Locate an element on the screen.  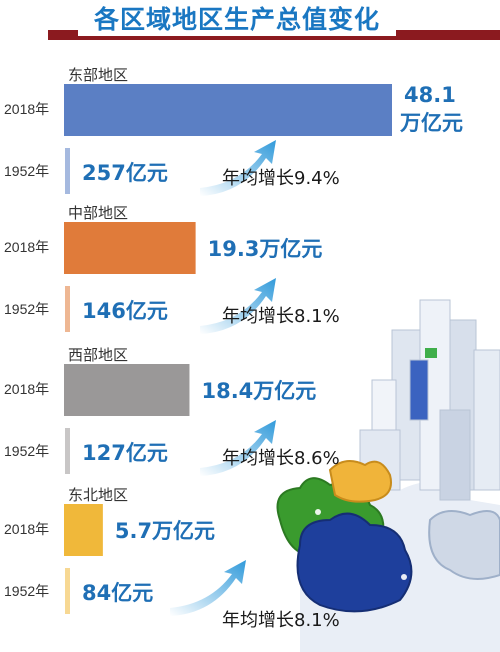
growth-arrow-west is located at coordinates (238, 448).